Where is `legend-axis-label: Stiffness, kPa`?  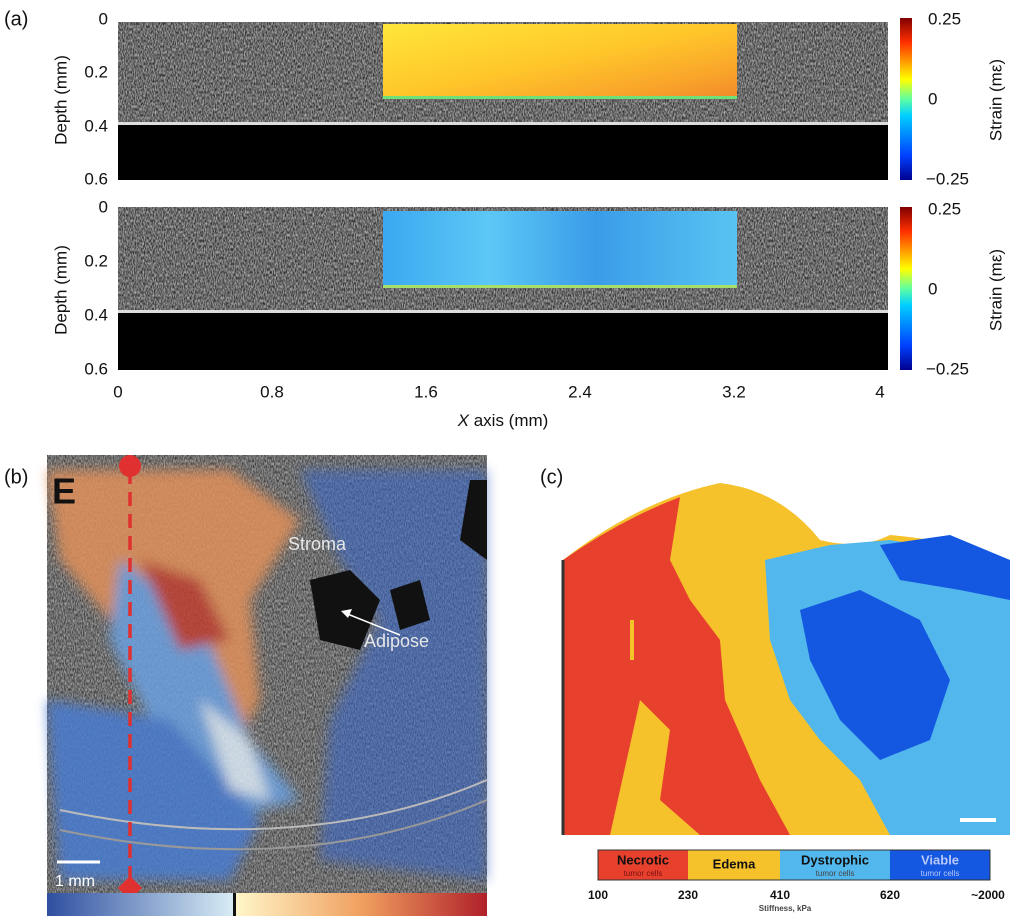 legend-axis-label: Stiffness, kPa is located at coordinates (785, 908).